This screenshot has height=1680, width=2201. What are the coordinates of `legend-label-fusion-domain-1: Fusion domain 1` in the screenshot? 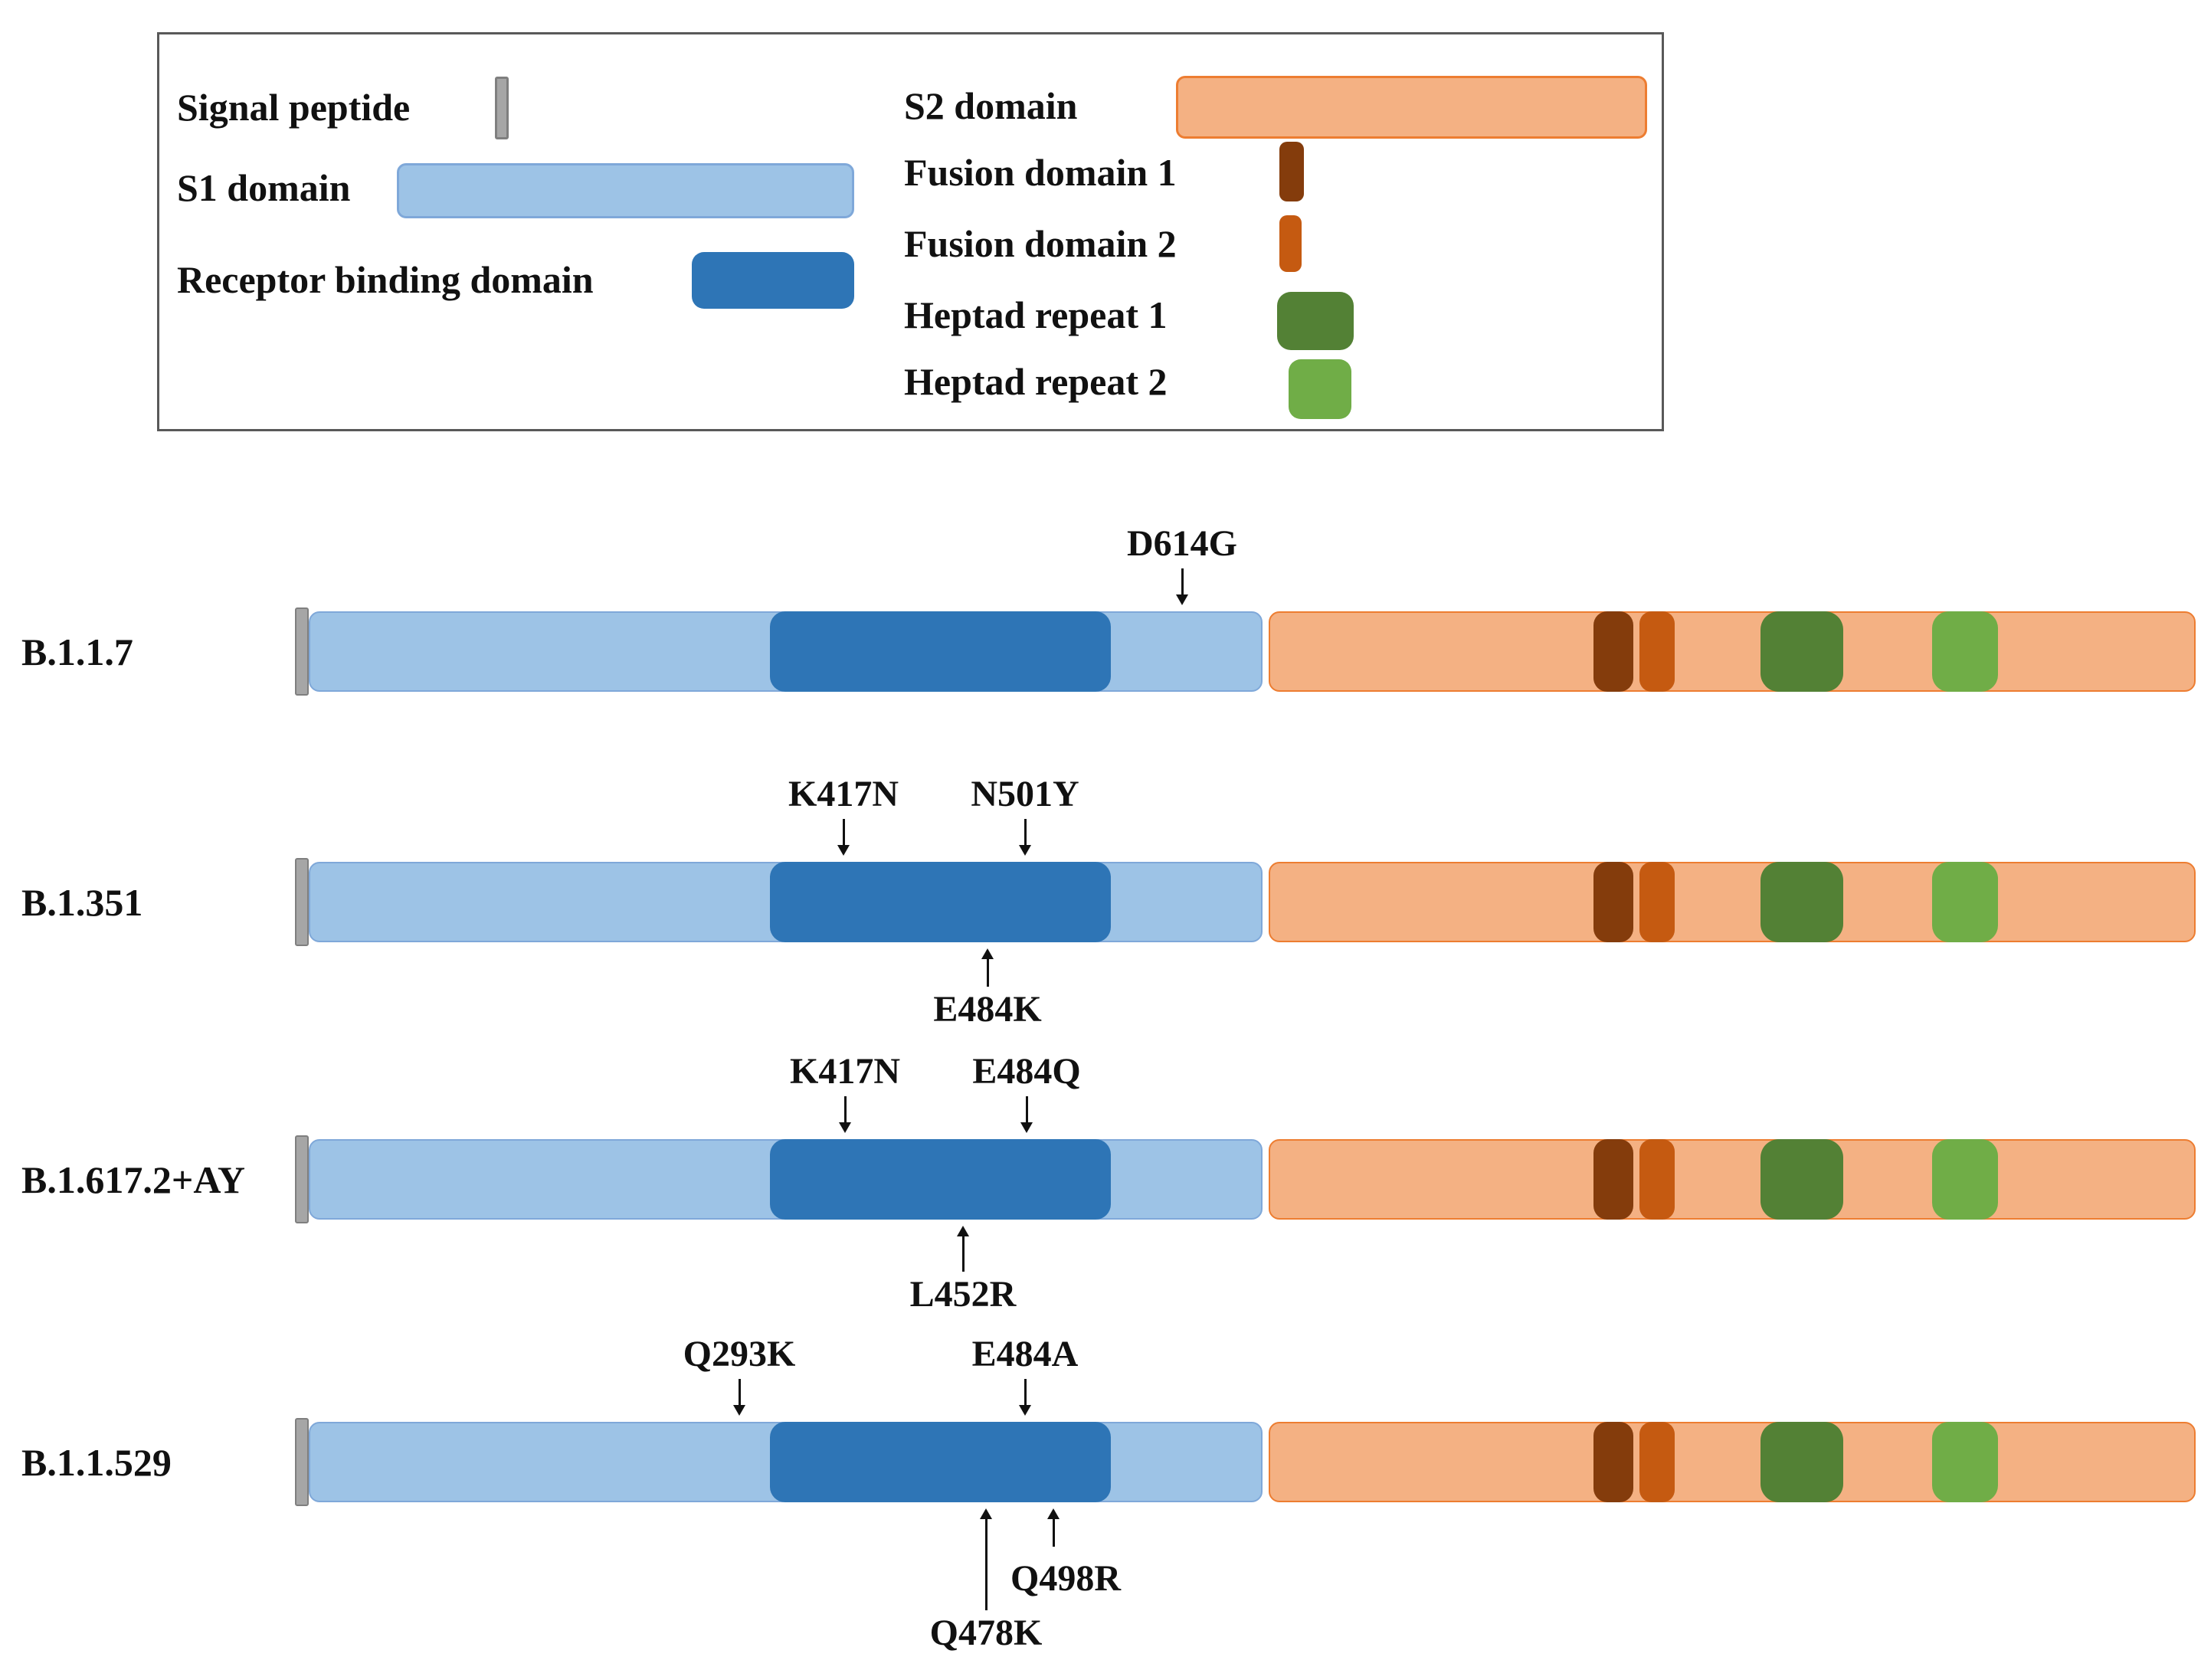 It's located at (1040, 172).